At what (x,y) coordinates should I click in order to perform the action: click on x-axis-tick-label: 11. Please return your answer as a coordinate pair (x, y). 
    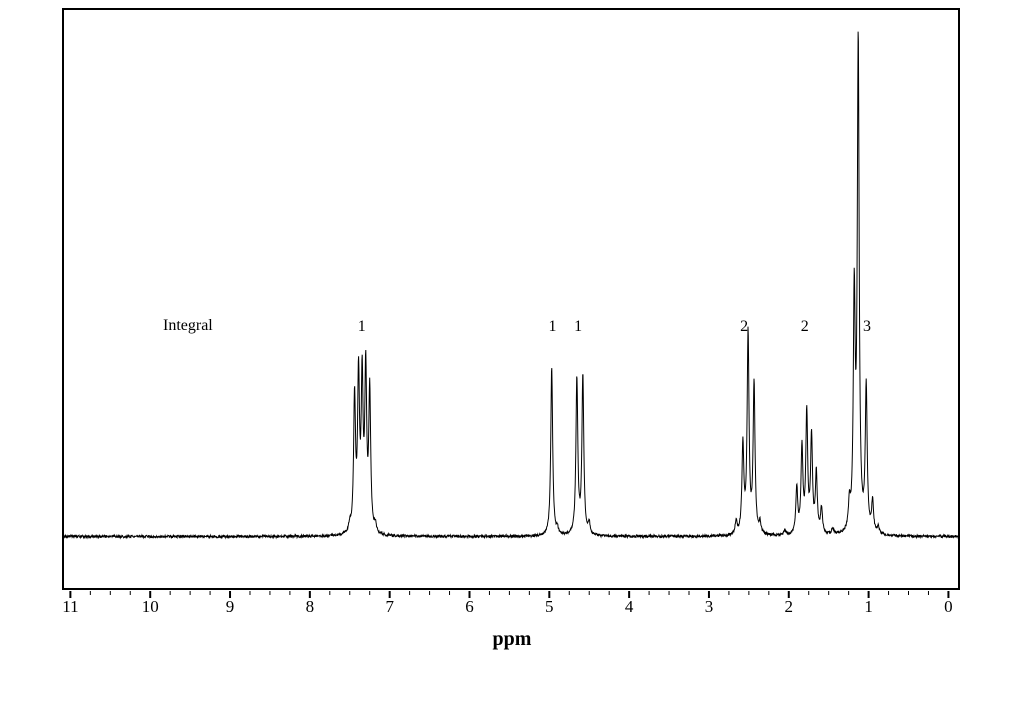
    Looking at the image, I should click on (70, 606).